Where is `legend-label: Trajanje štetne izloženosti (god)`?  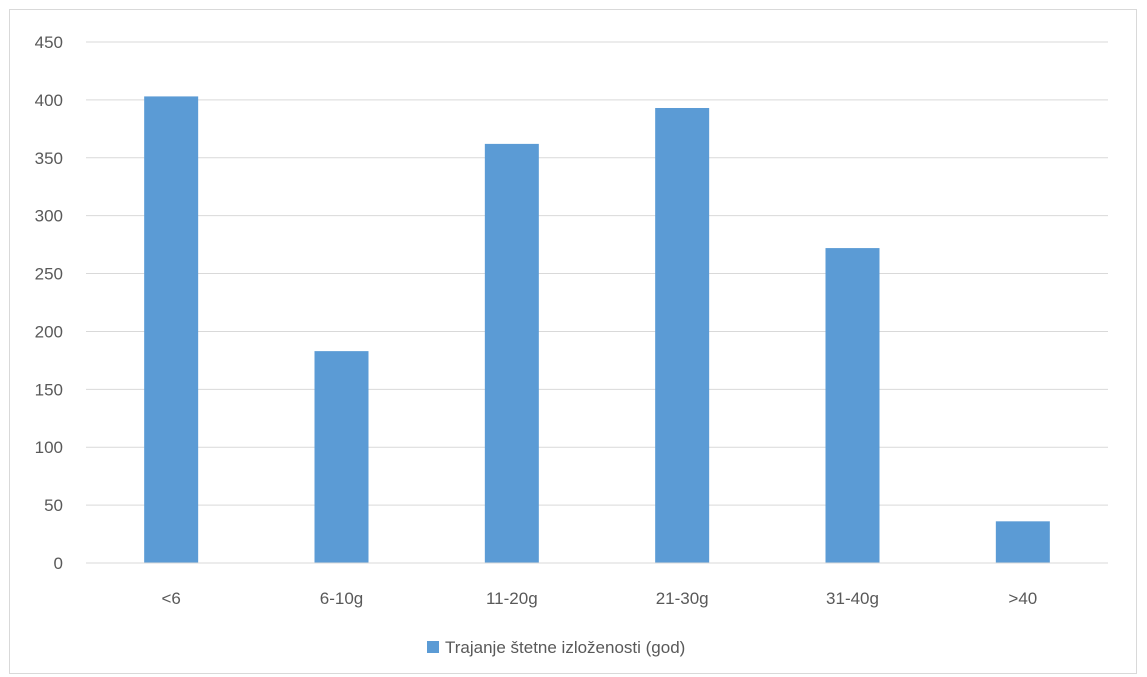
legend-label: Trajanje štetne izloženosti (god) is located at coordinates (565, 647).